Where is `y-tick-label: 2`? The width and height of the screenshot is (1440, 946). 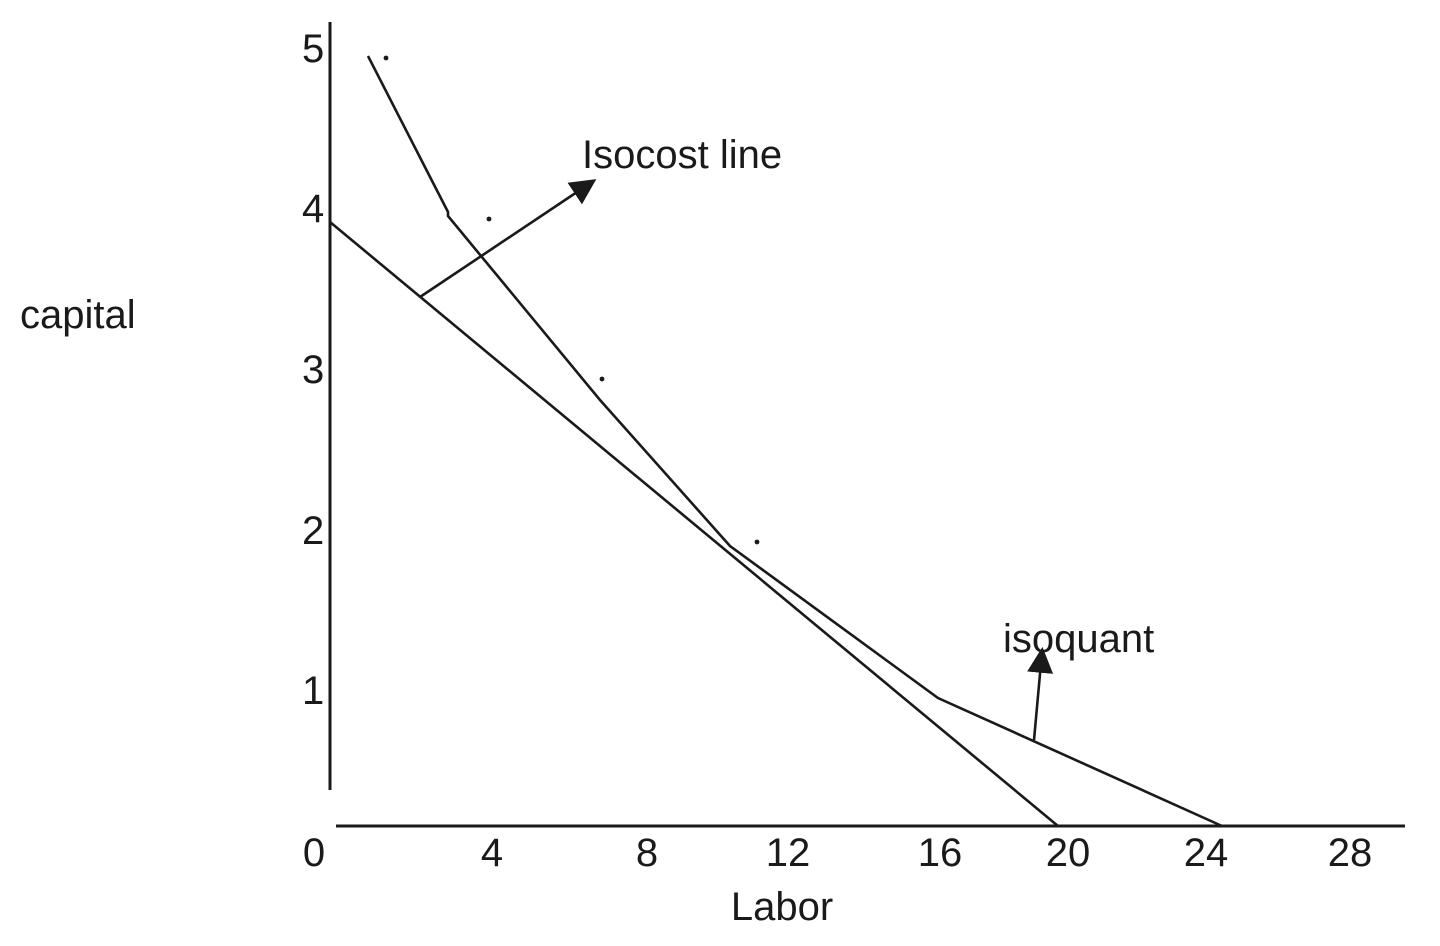 y-tick-label: 2 is located at coordinates (313, 531).